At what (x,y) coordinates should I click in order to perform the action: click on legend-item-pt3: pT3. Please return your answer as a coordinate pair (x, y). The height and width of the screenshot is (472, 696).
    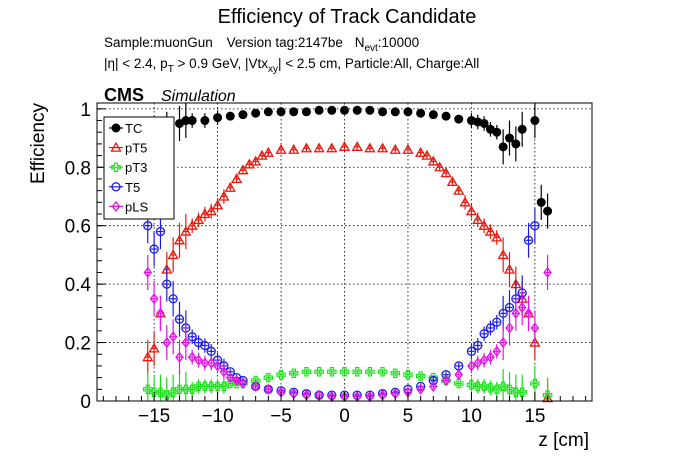
    Looking at the image, I should click on (128, 167).